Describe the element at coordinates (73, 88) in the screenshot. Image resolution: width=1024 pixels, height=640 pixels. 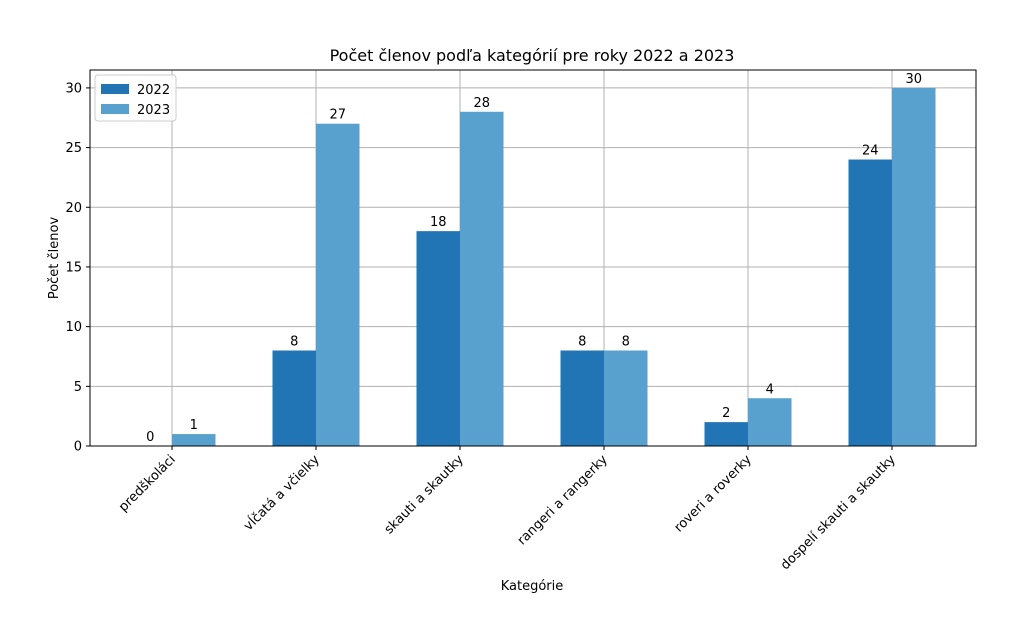
I see `y-tick-label: 30` at that location.